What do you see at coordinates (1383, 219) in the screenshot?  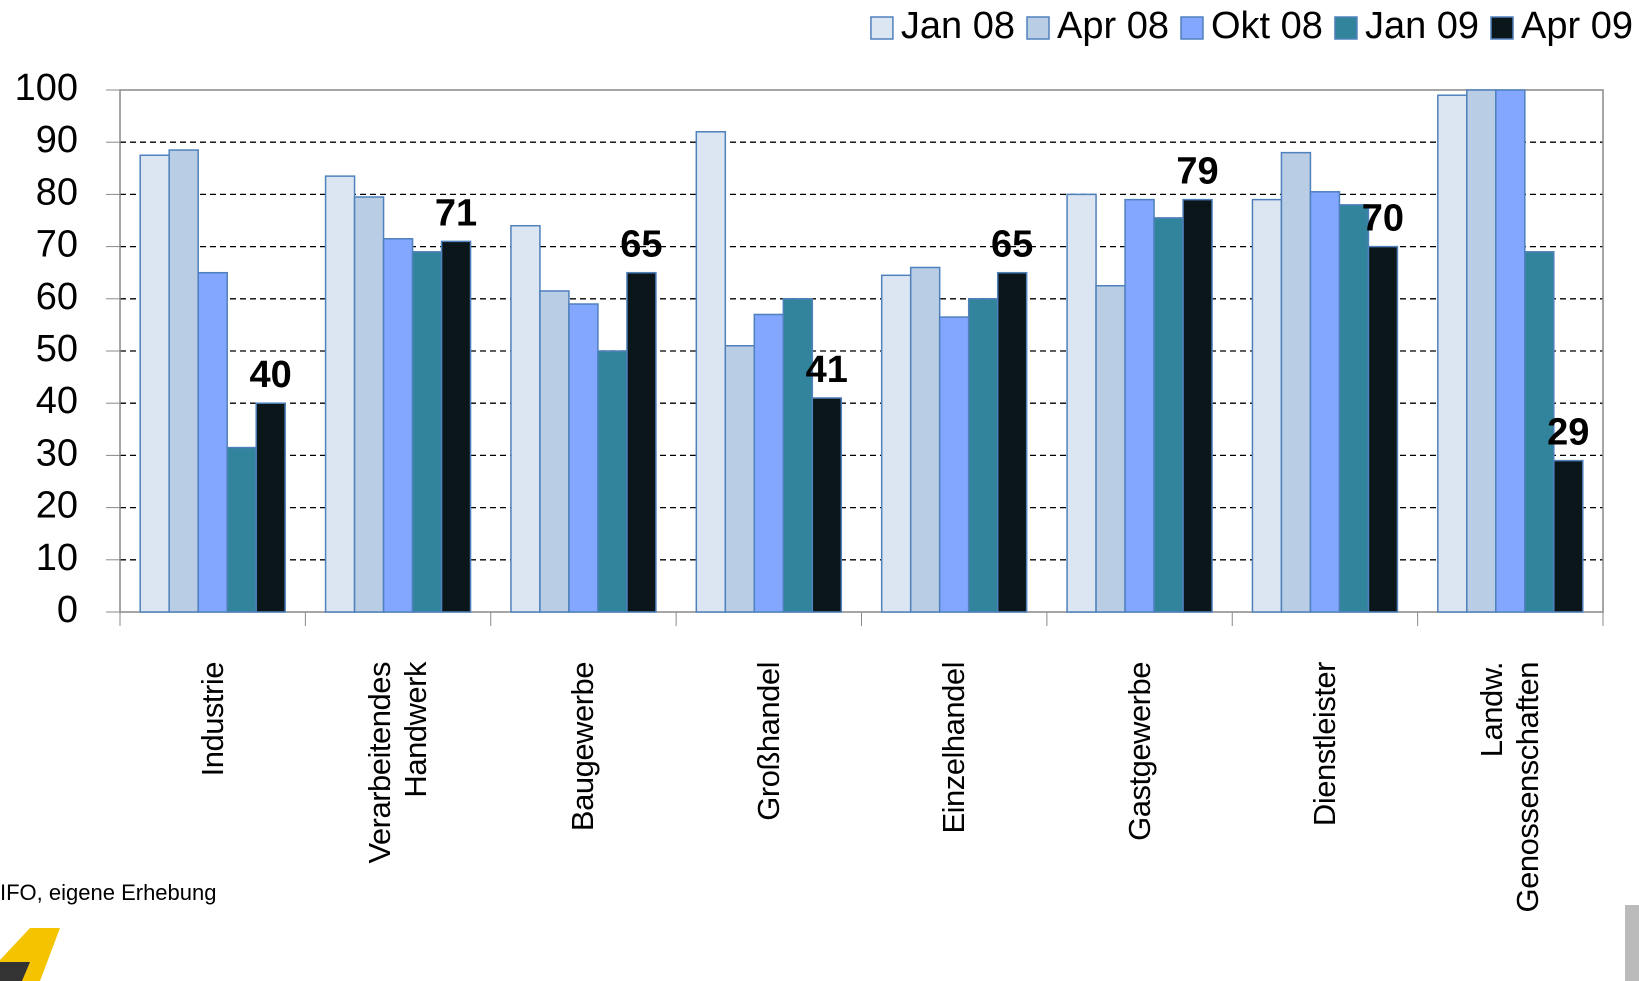 I see `data-label: 70` at bounding box center [1383, 219].